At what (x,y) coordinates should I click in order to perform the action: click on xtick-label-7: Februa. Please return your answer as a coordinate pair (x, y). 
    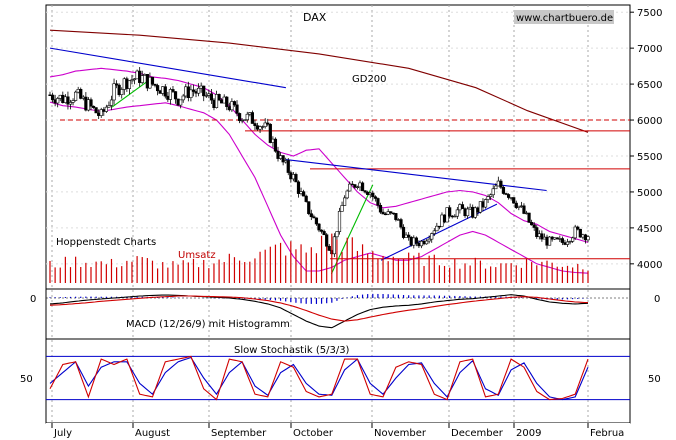
    Looking at the image, I should click on (607, 433).